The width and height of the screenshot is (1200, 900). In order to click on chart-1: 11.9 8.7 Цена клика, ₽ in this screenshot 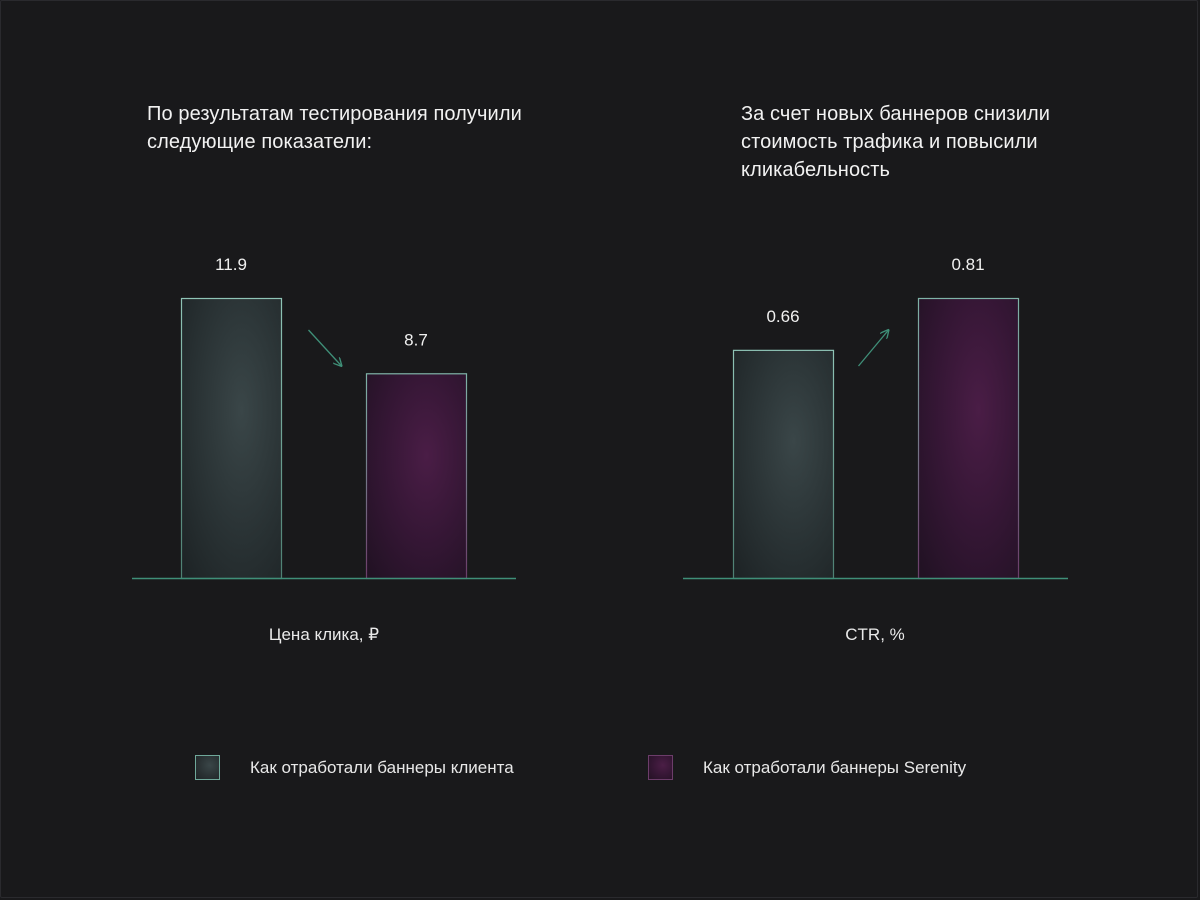, I will do `click(324, 449)`.